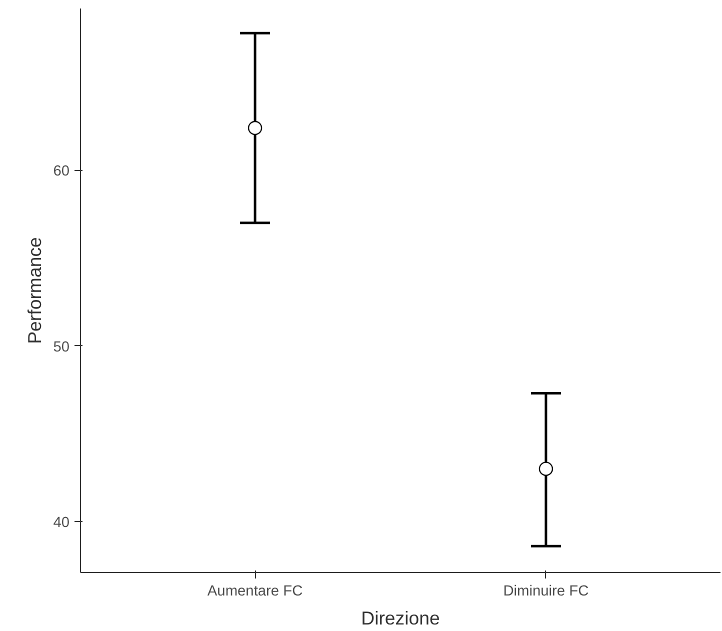  I want to click on x-tick-label: Diminuire FC, so click(546, 592).